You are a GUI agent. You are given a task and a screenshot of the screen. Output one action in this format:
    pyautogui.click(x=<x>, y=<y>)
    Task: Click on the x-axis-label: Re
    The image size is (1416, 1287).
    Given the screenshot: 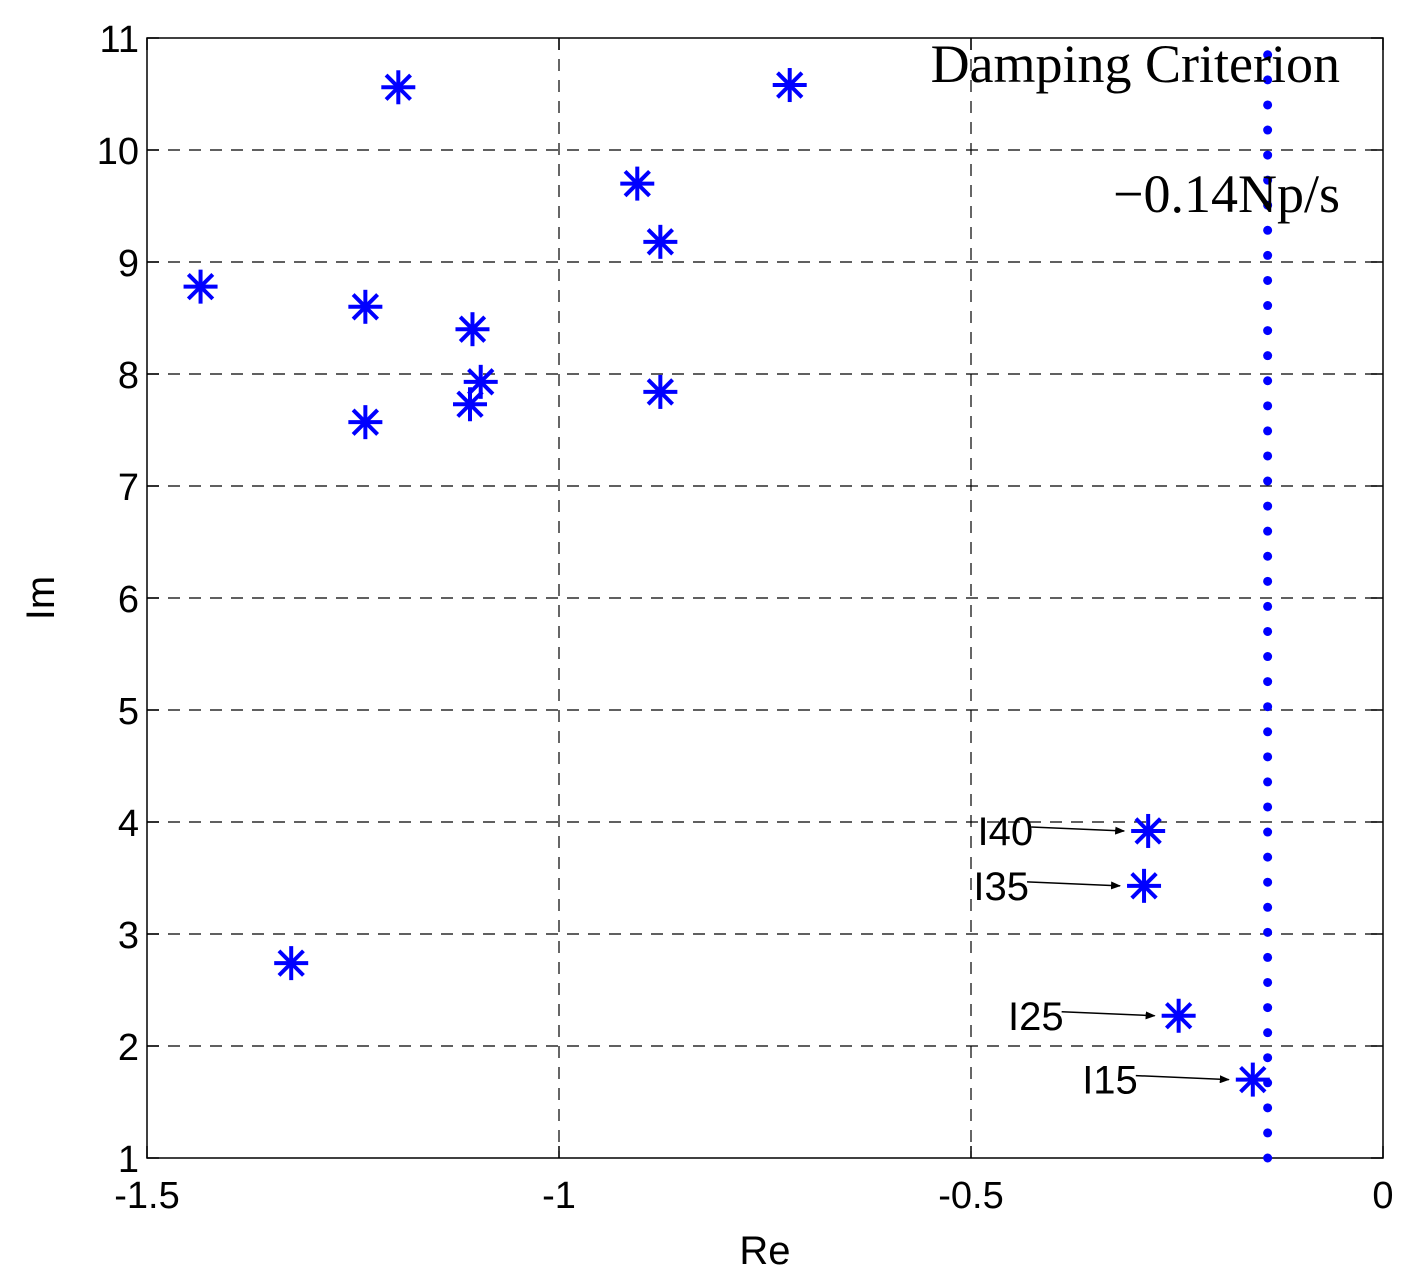 What is the action you would take?
    pyautogui.click(x=764, y=1251)
    